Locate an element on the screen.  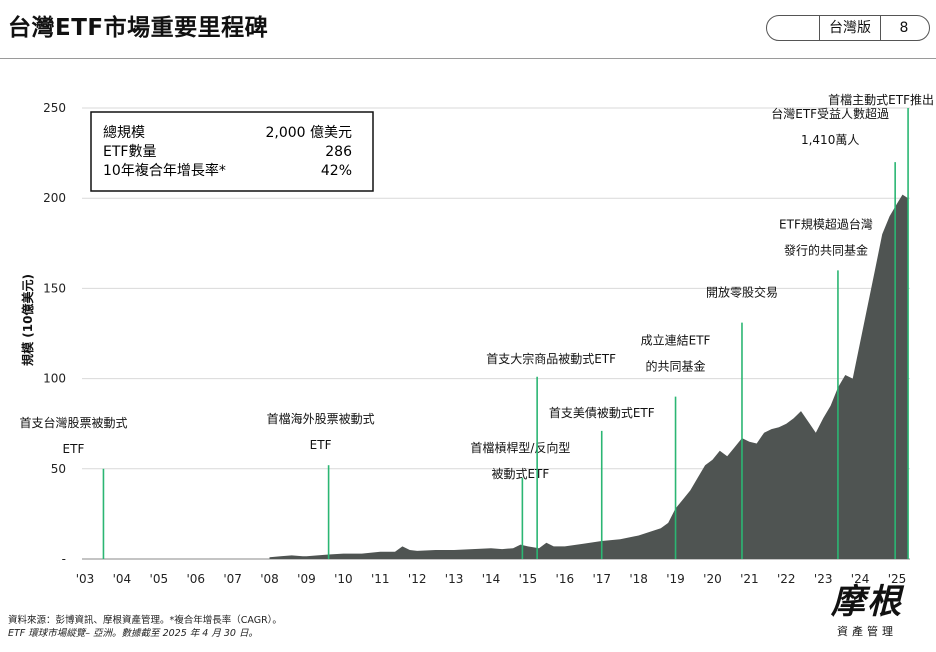
page-badge: 台灣版 8 is located at coordinates (848, 28).